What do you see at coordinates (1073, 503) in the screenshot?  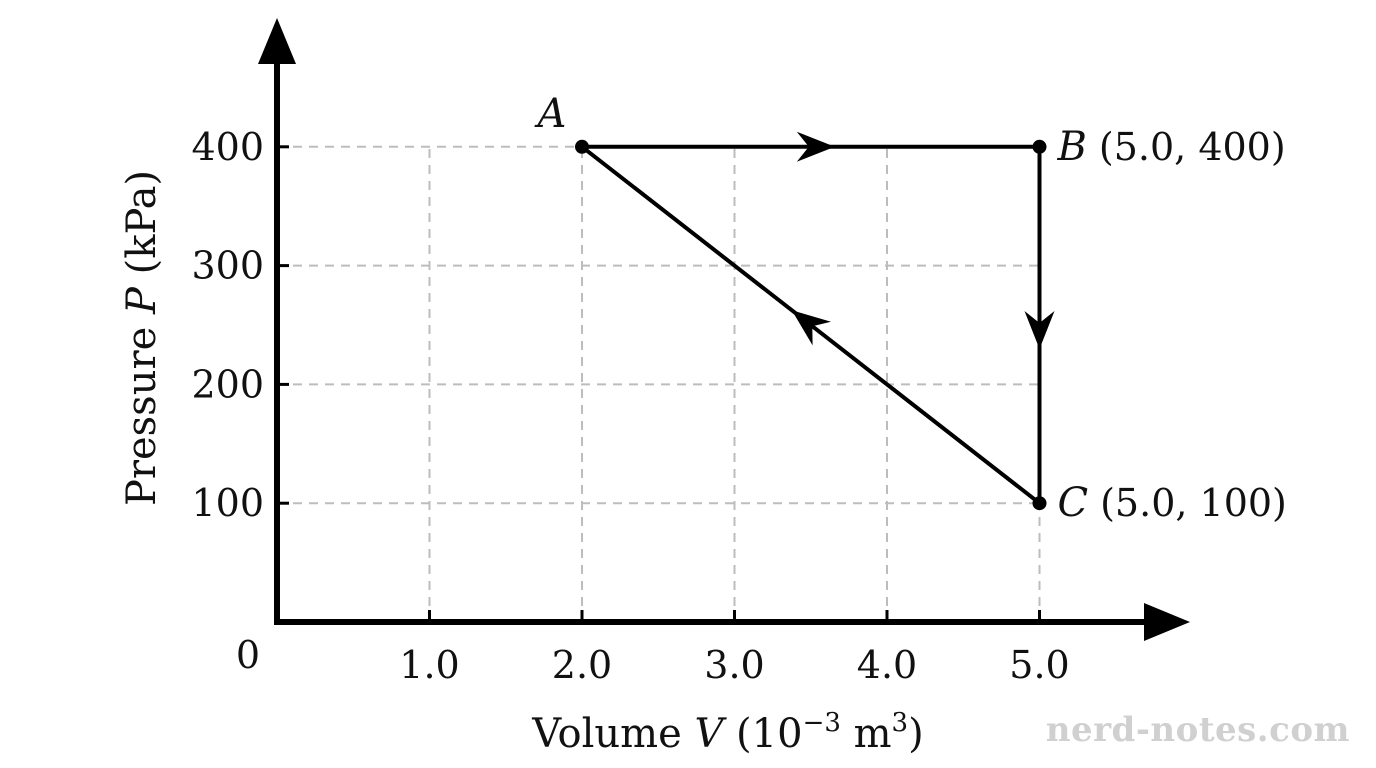 I see `point-name-C: C` at bounding box center [1073, 503].